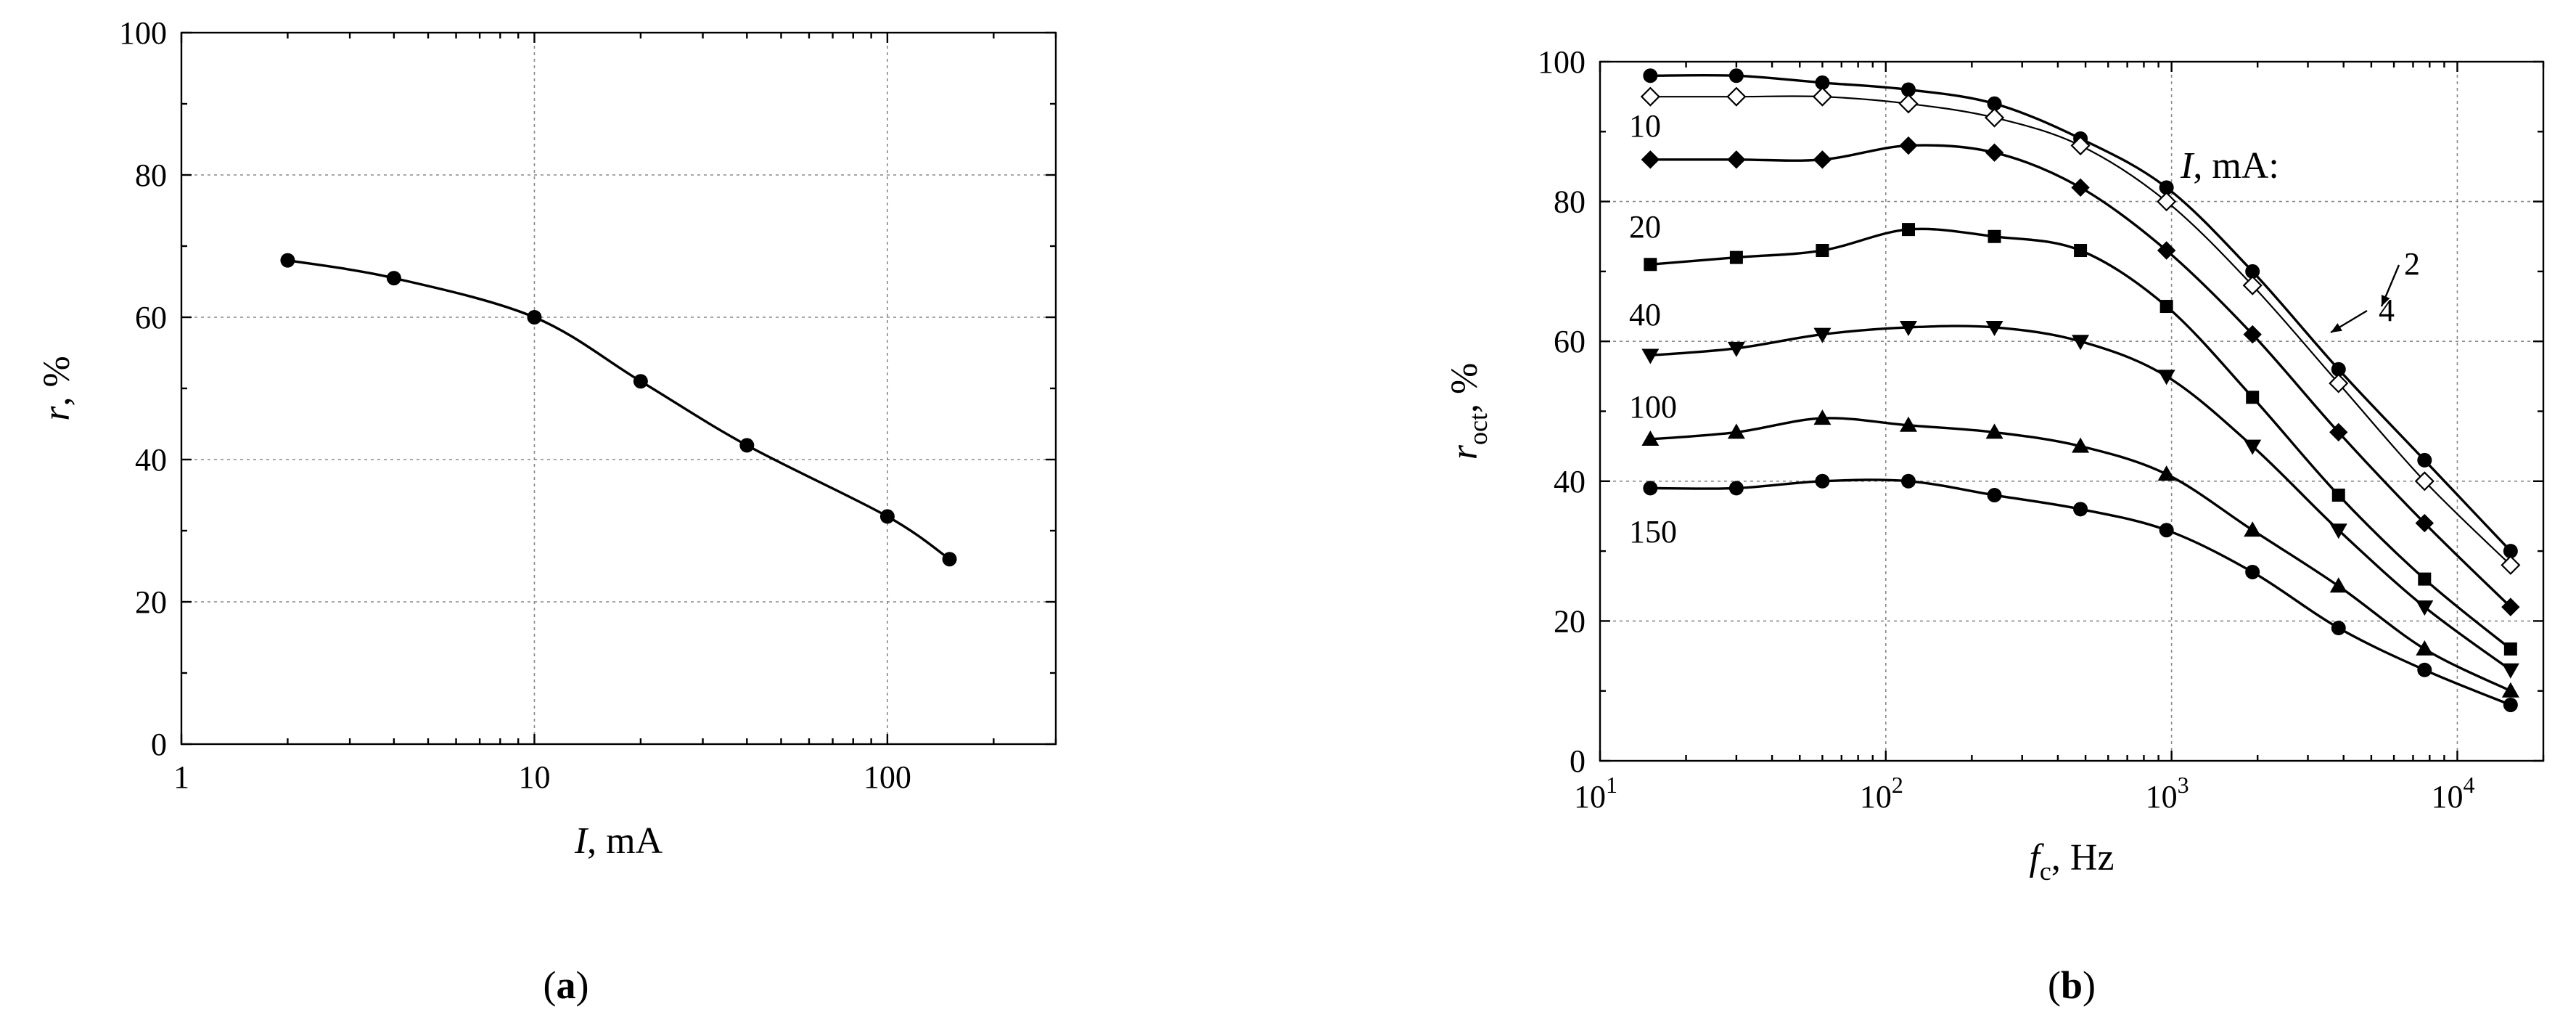 Image resolution: width=2576 pixels, height=1020 pixels. I want to click on x-tick-label: 10², so click(1881, 793).